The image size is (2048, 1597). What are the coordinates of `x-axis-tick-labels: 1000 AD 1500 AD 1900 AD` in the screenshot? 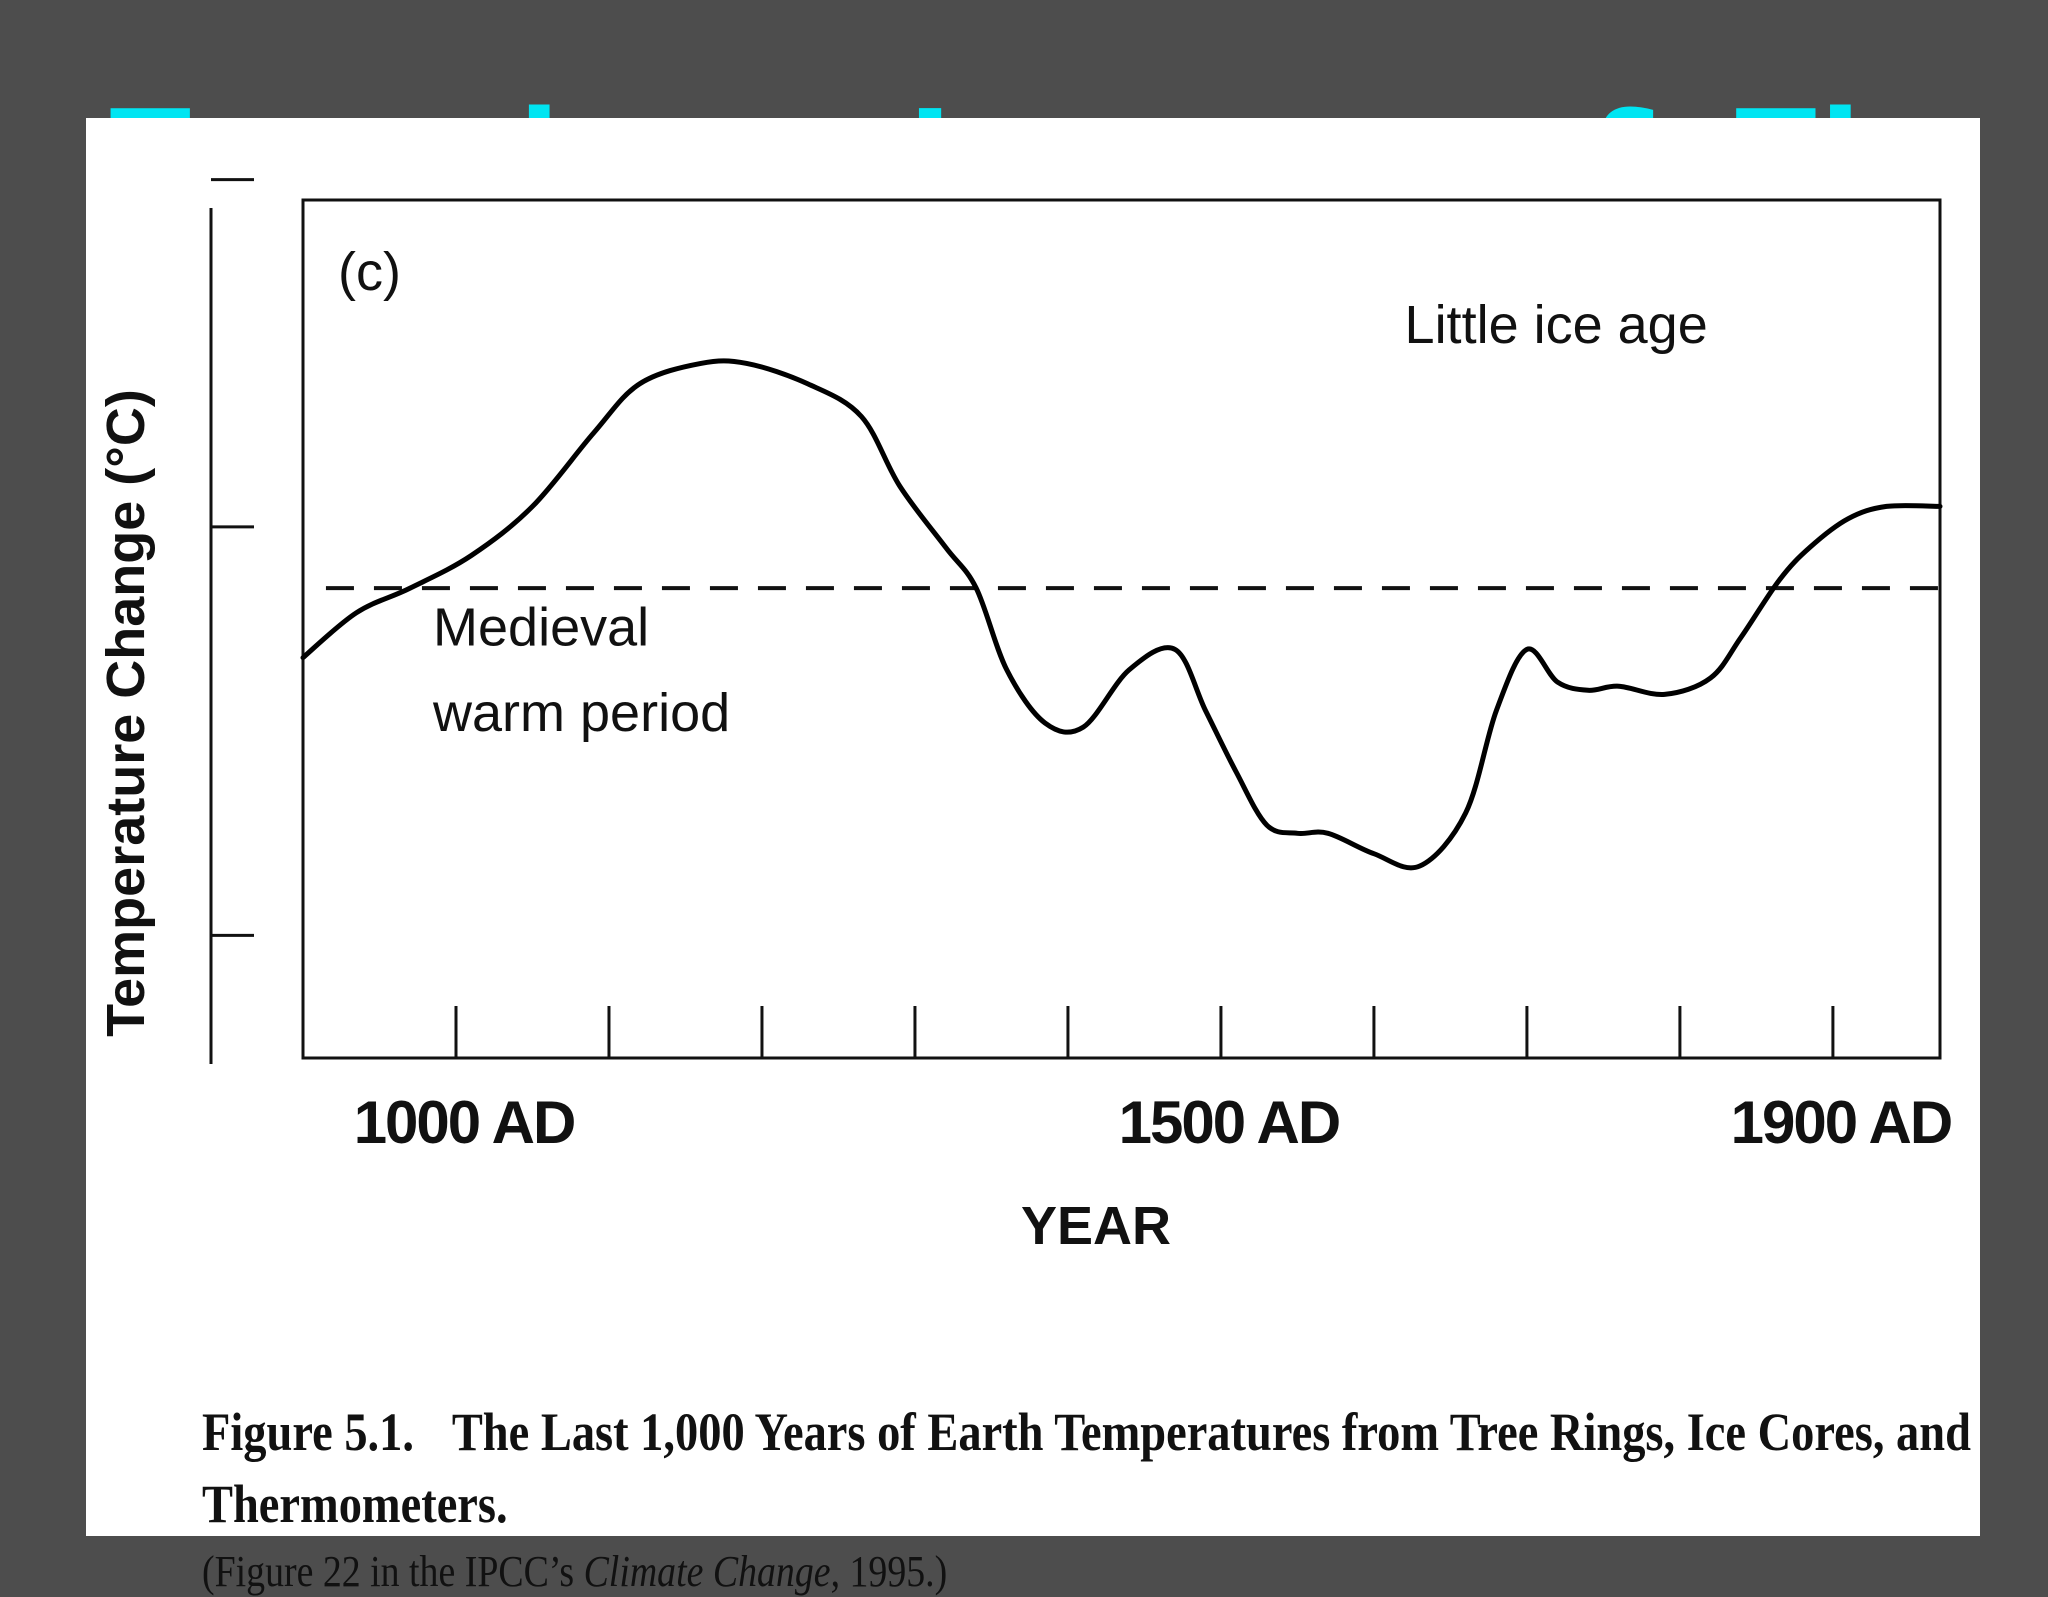 It's located at (1154, 1122).